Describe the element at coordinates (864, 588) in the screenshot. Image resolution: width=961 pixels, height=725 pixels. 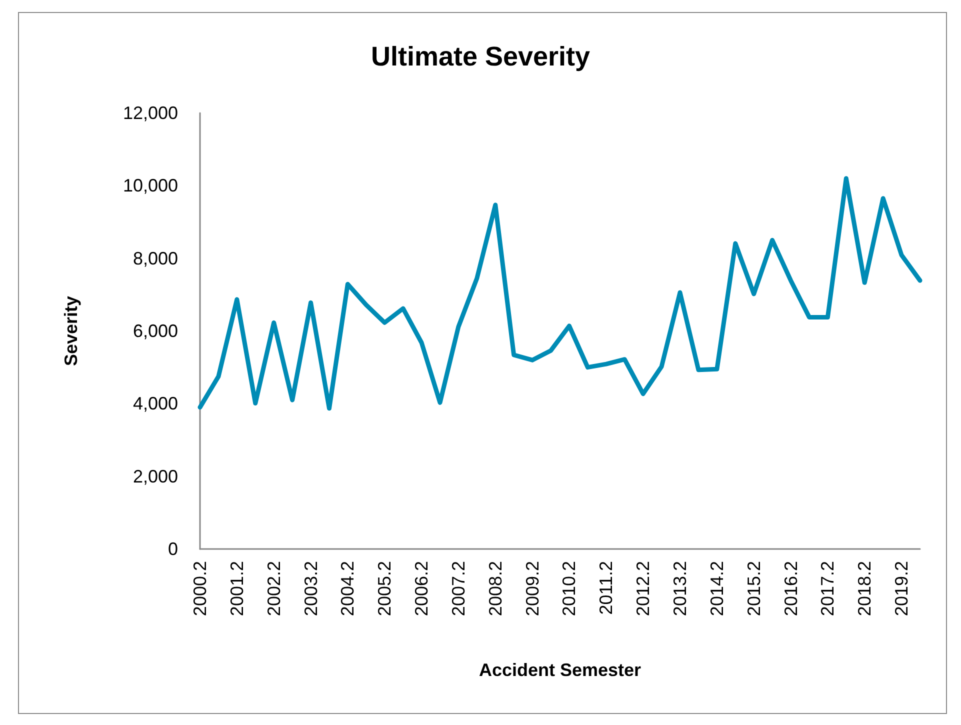
I see `x-tick-label: 2018.2` at that location.